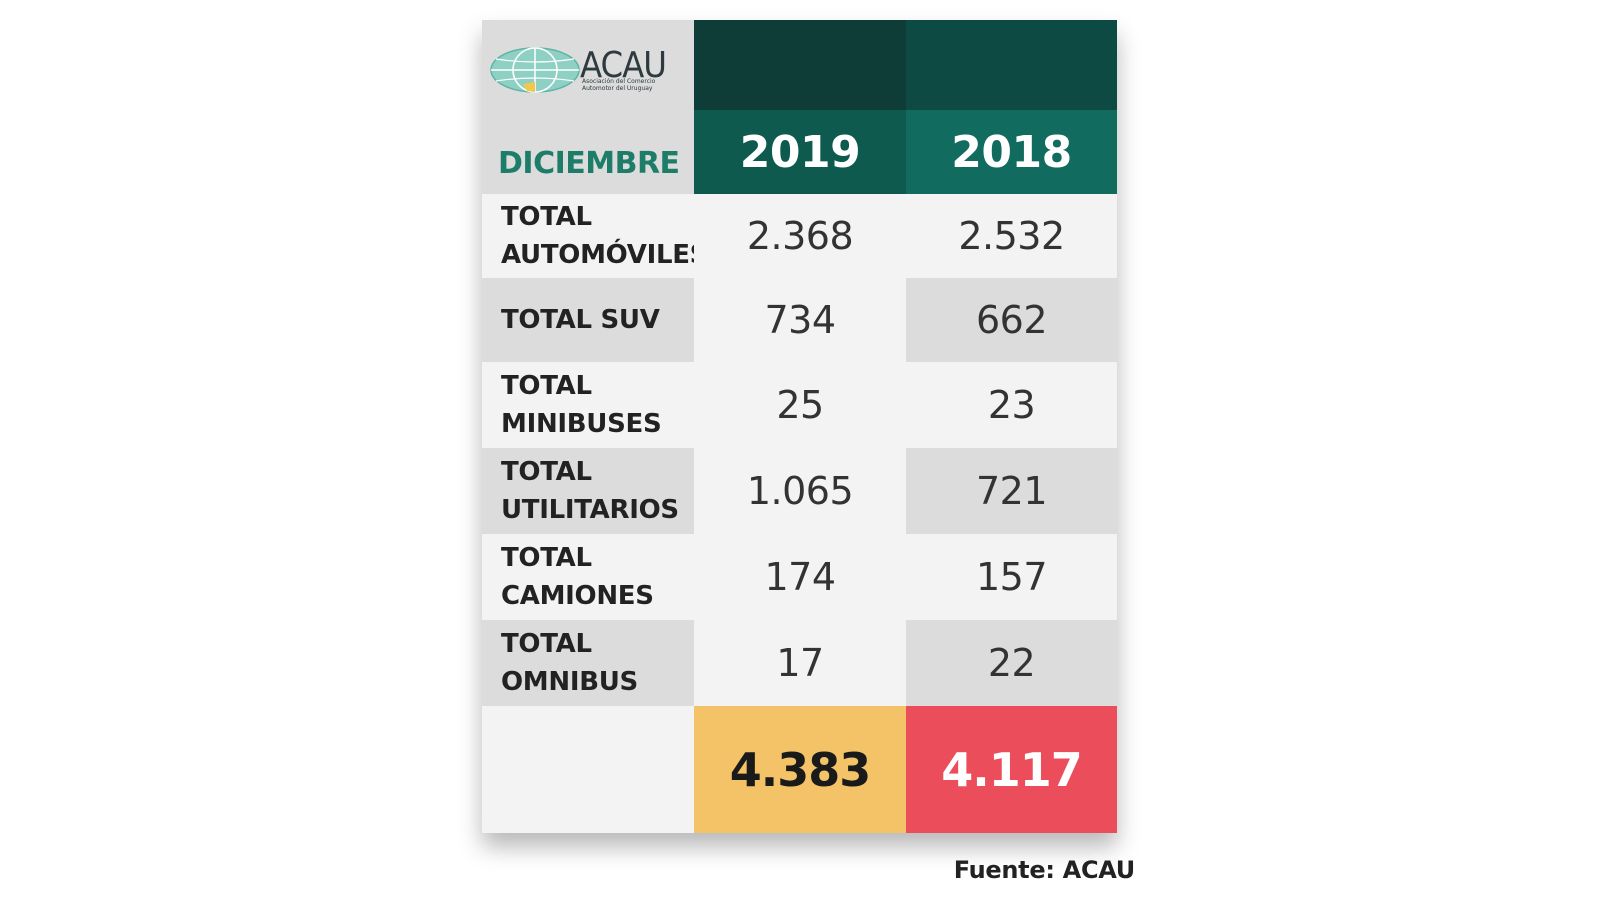 The width and height of the screenshot is (1600, 900). Describe the element at coordinates (577, 596) in the screenshot. I see `row-label-line: CAMIONES` at that location.